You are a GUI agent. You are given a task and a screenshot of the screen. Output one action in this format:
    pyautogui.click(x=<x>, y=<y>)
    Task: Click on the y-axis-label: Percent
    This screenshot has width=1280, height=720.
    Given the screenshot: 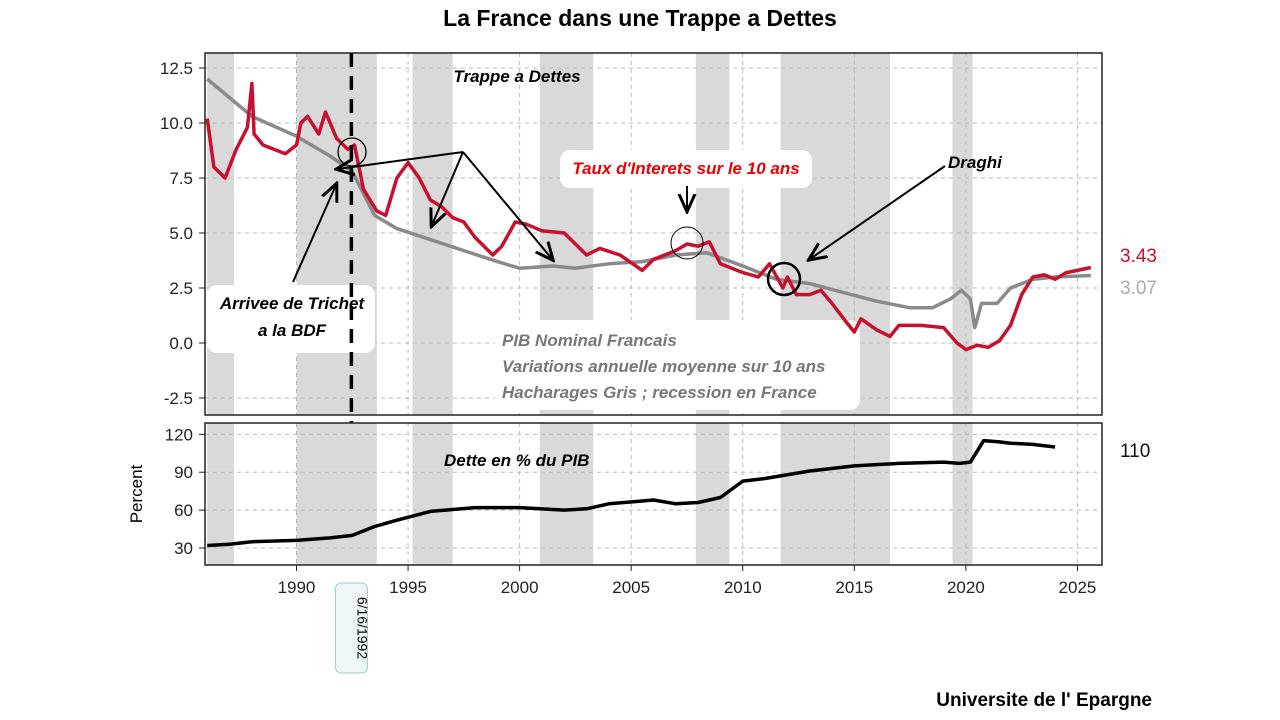 What is the action you would take?
    pyautogui.click(x=136, y=493)
    